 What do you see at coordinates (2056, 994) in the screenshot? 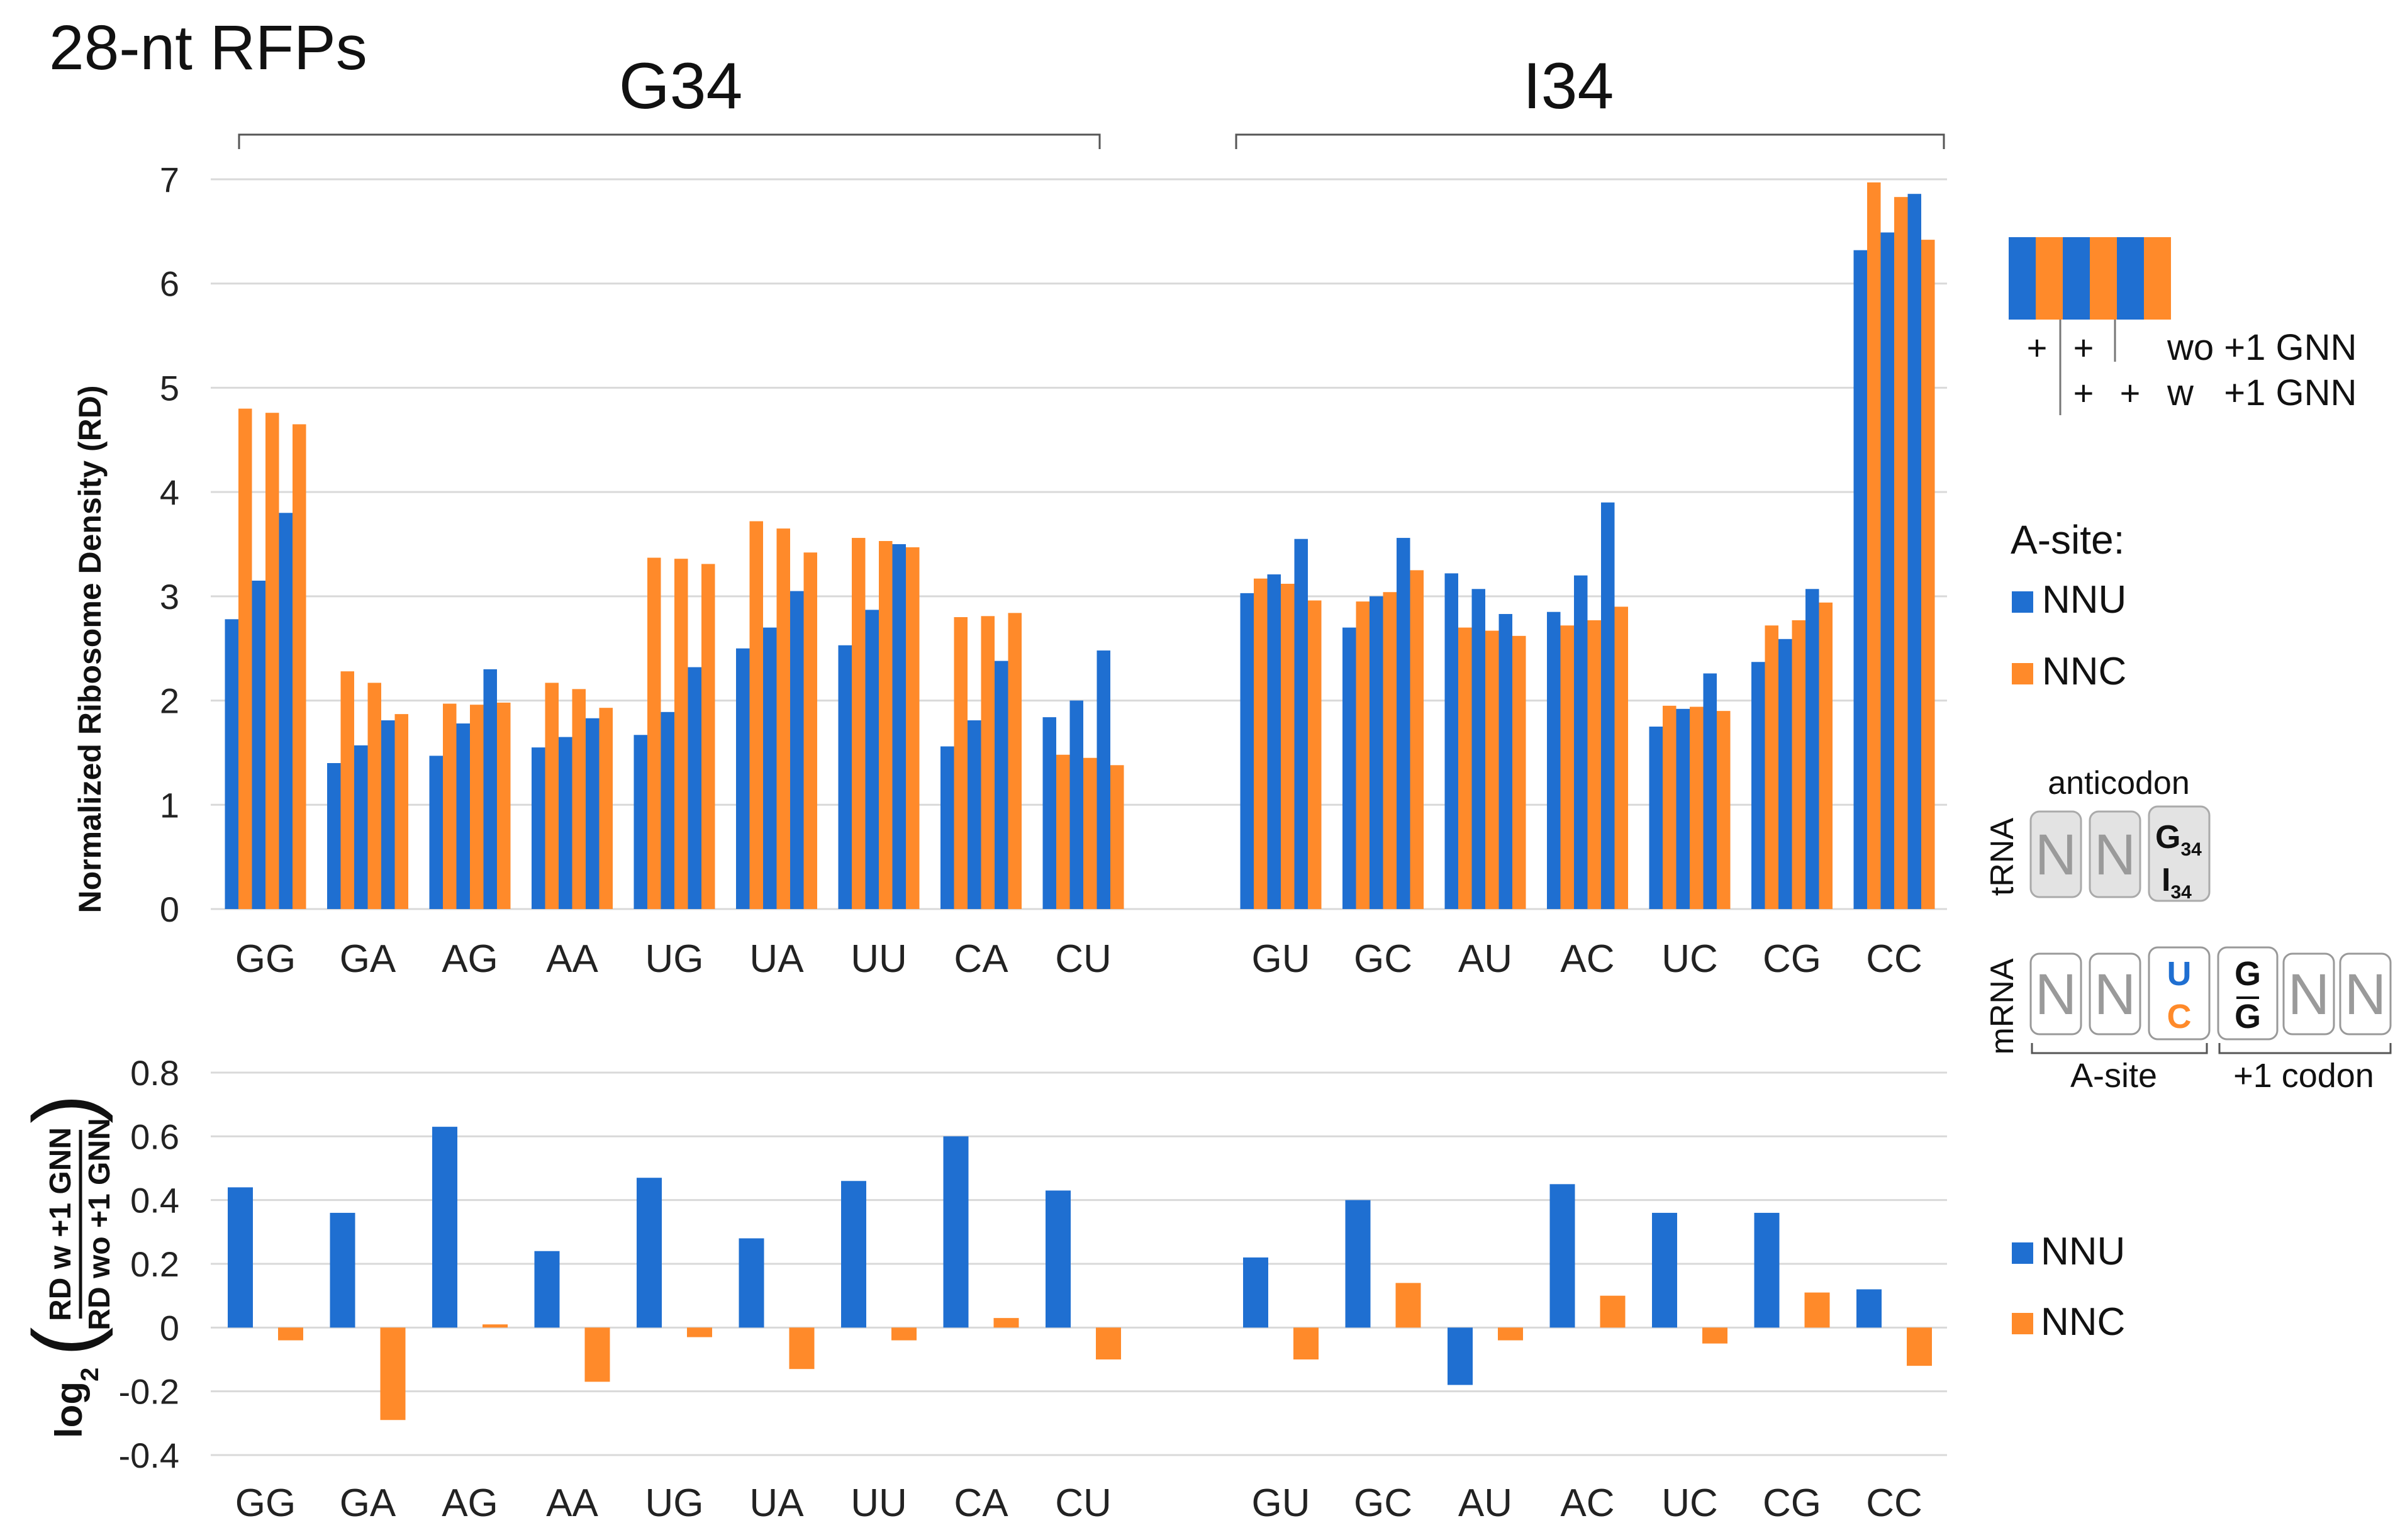
I see `mrna-n-1: N` at bounding box center [2056, 994].